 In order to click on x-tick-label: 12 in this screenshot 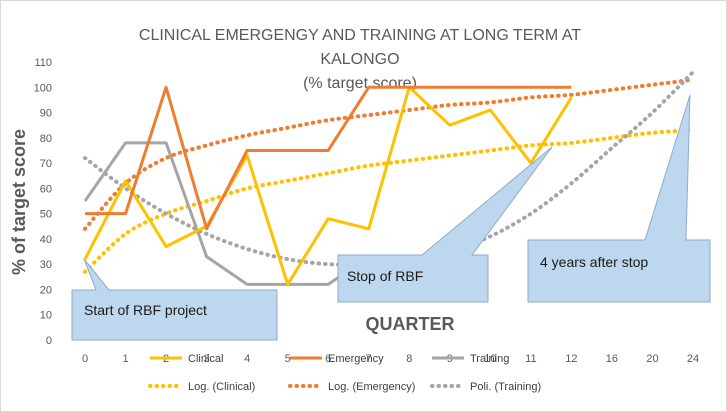, I will do `click(571, 359)`.